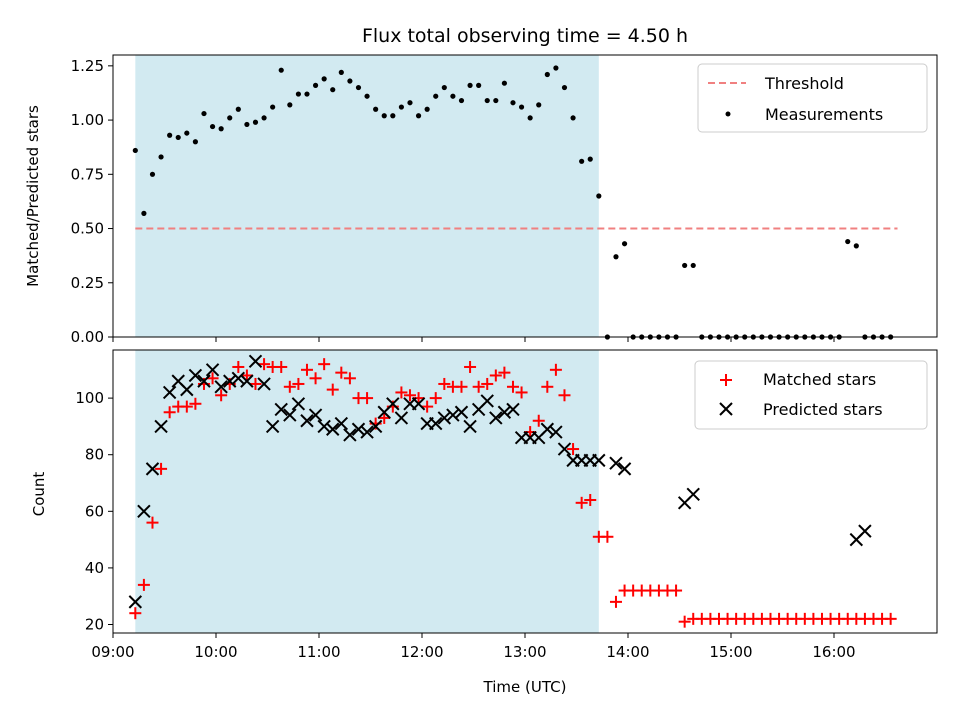 This screenshot has height=720, width=960. What do you see at coordinates (824, 114) in the screenshot?
I see `legend-measurements-label: Measurements` at bounding box center [824, 114].